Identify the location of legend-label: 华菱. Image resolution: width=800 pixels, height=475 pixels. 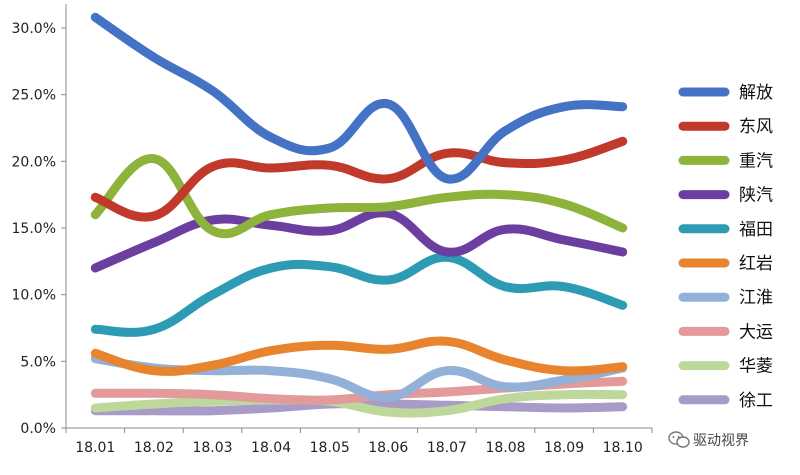
(756, 367).